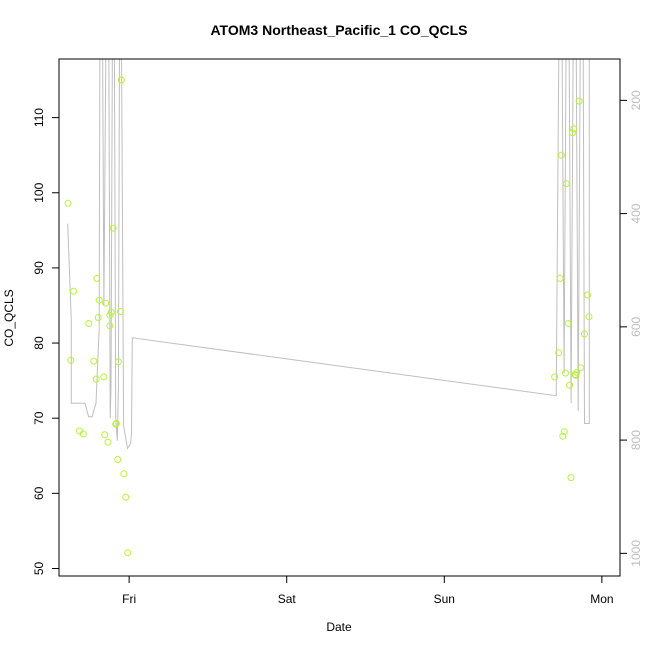 The height and width of the screenshot is (650, 650). What do you see at coordinates (39, 568) in the screenshot?
I see `y-tick-label: 50` at bounding box center [39, 568].